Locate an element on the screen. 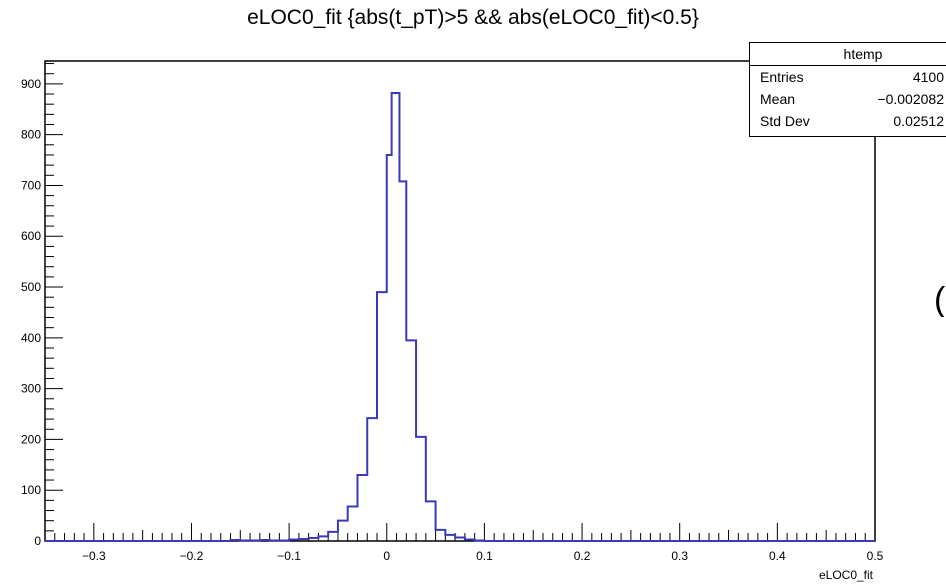  stats-name: htemp is located at coordinates (848, 54).